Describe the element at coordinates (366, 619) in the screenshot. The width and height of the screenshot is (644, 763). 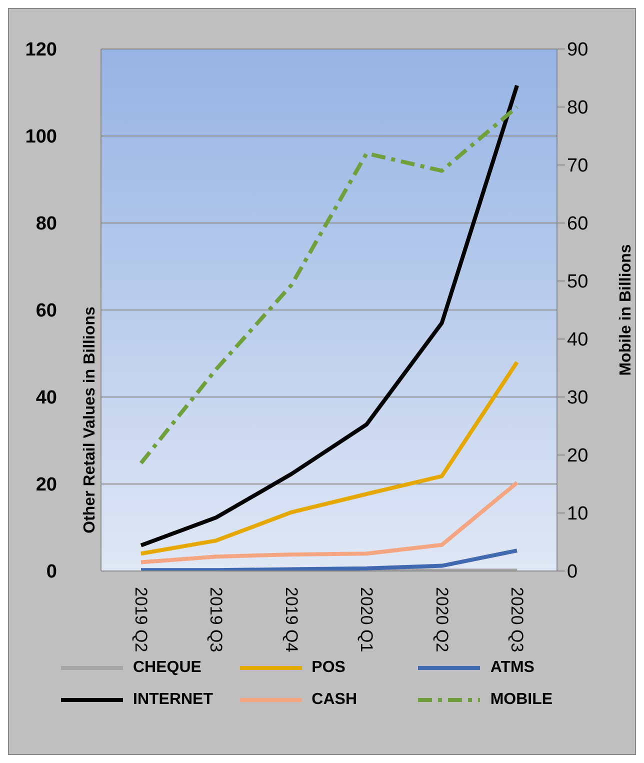
I see `x-tick-label: 2020 Q1` at that location.